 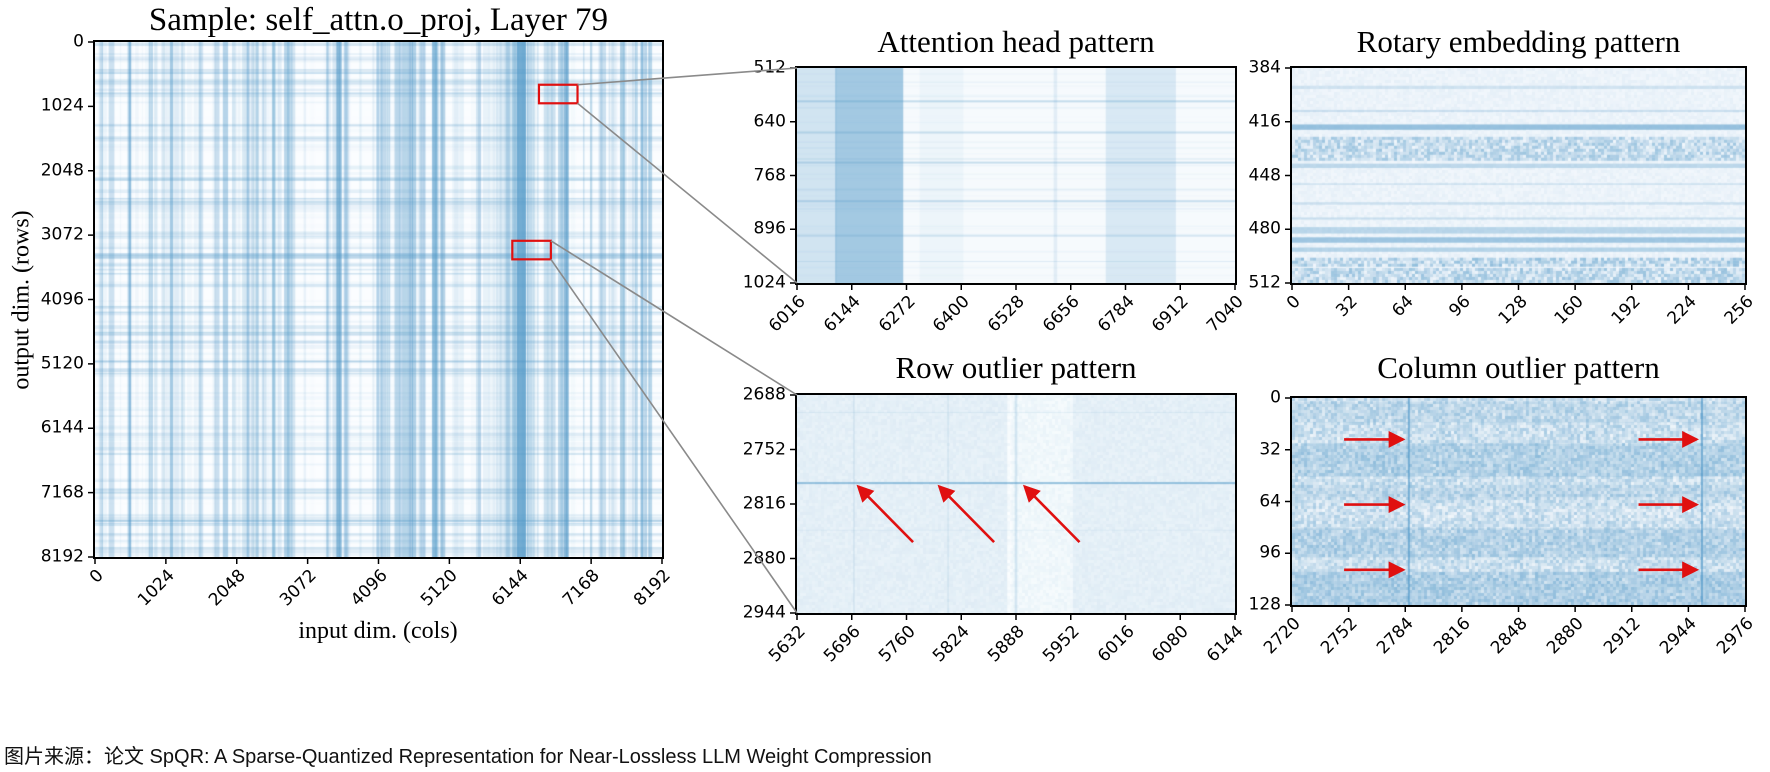 What do you see at coordinates (1679, 636) in the screenshot?
I see `x-tick-label: 2944` at bounding box center [1679, 636].